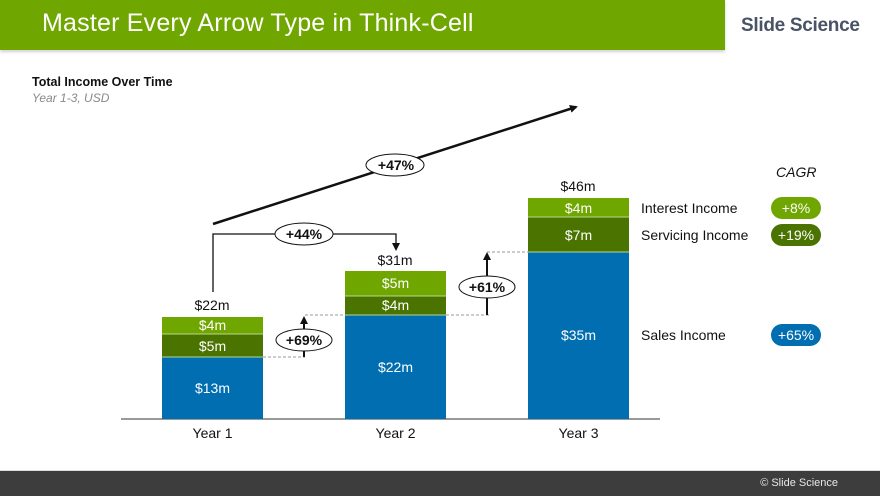 Image resolution: width=880 pixels, height=496 pixels. Describe the element at coordinates (796, 208) in the screenshot. I see `cagr-badge-interest: +8%` at that location.